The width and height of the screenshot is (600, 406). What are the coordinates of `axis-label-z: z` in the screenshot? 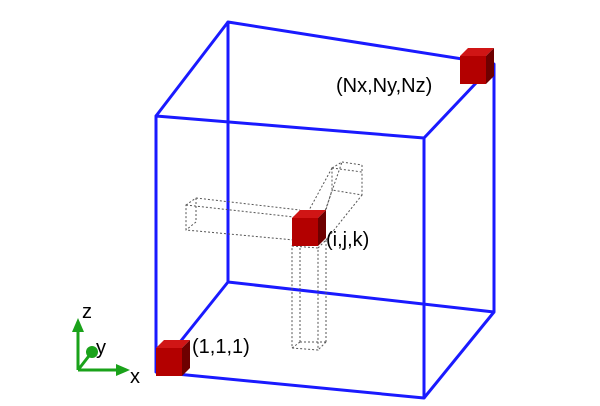 It's located at (87, 312).